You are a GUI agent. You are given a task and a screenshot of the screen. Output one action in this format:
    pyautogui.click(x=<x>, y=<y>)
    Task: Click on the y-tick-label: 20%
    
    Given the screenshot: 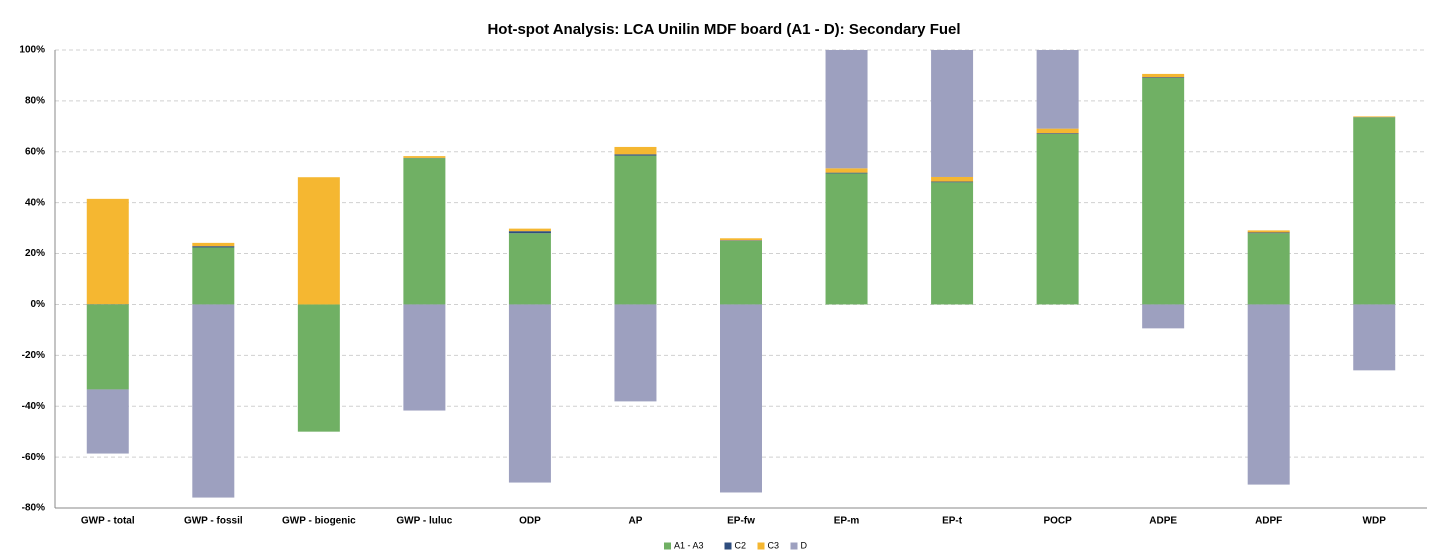 What is the action you would take?
    pyautogui.click(x=35, y=253)
    